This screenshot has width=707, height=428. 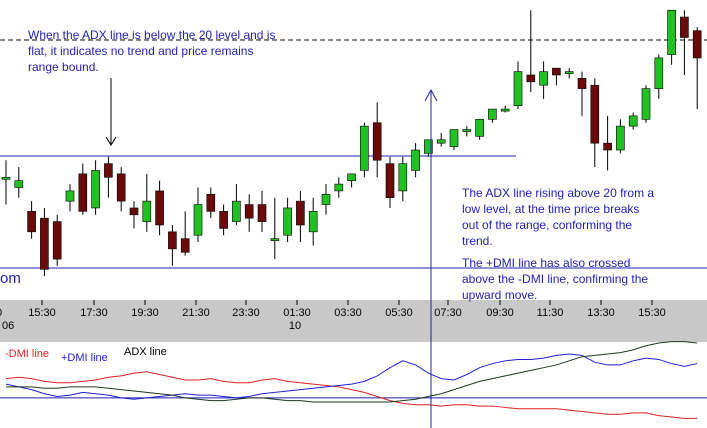 What do you see at coordinates (27, 354) in the screenshot?
I see `legend-label: -DMI line` at bounding box center [27, 354].